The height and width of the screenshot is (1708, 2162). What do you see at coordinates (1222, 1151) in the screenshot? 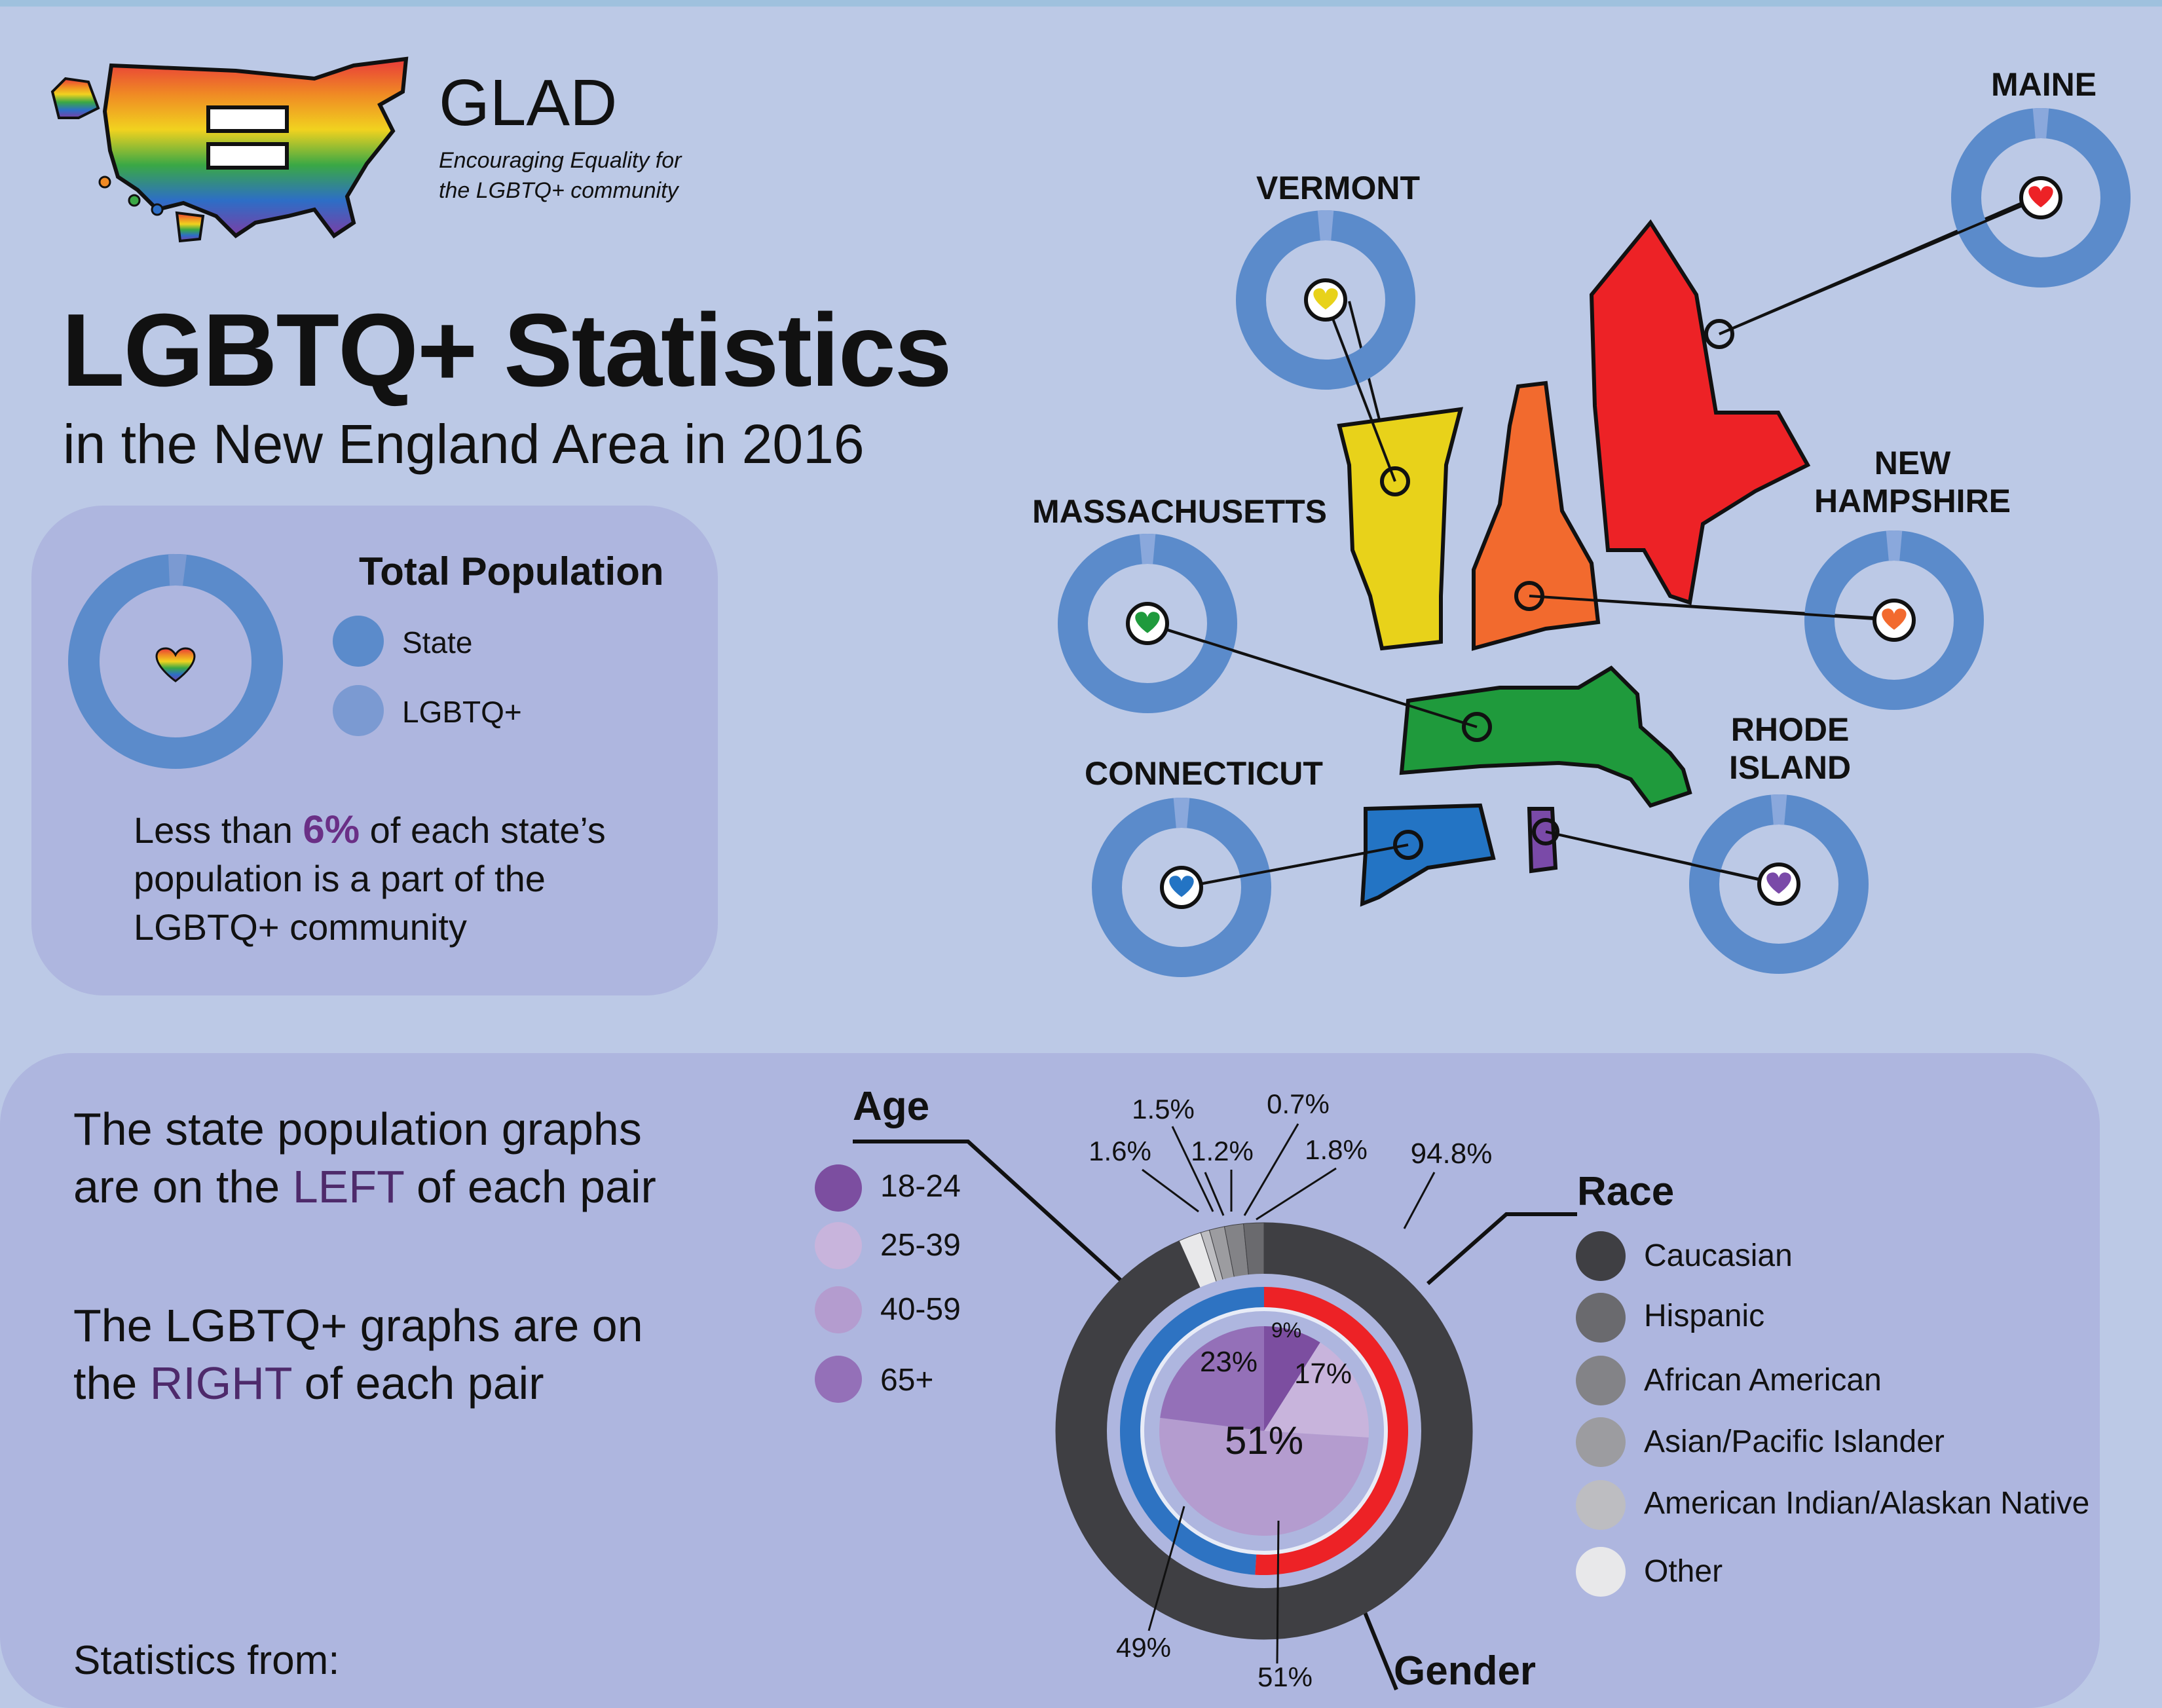
I see `race-value-label-3: 1.2%` at bounding box center [1222, 1151].